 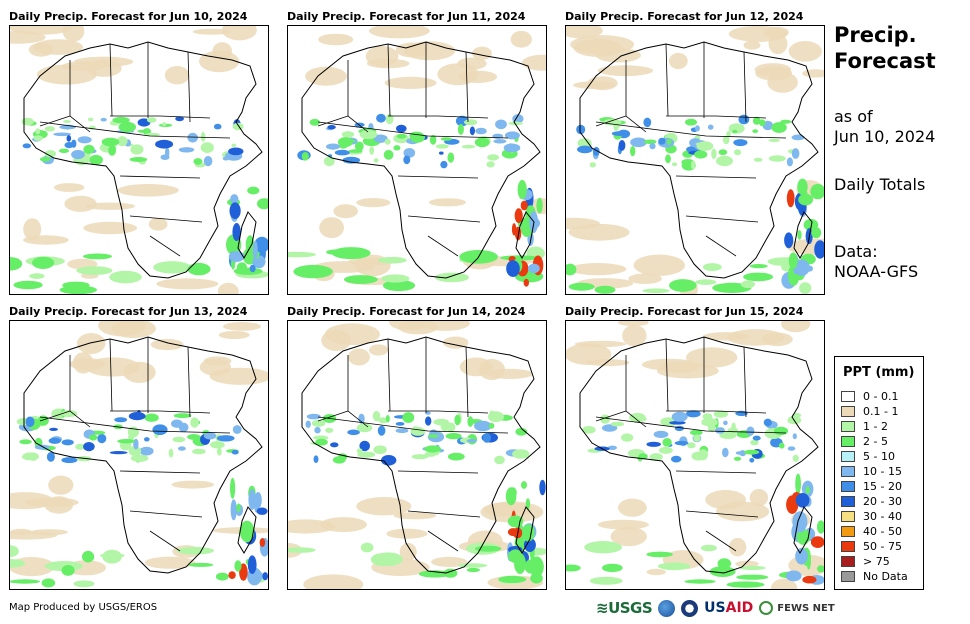 What do you see at coordinates (871, 486) in the screenshot?
I see `legend-item: 15 - 20` at bounding box center [871, 486].